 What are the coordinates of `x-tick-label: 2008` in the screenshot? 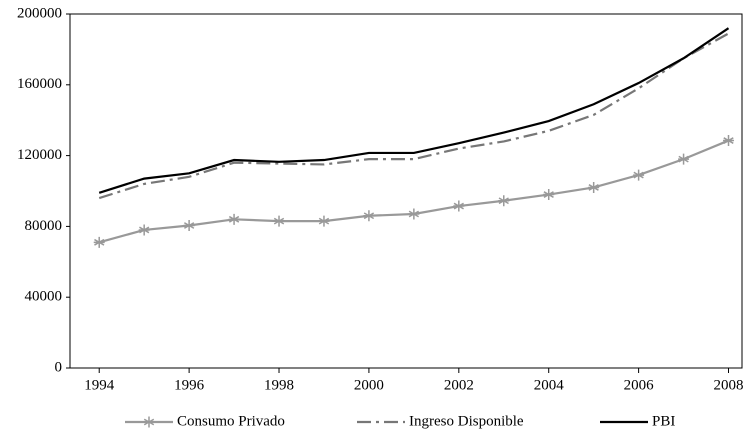 It's located at (729, 385).